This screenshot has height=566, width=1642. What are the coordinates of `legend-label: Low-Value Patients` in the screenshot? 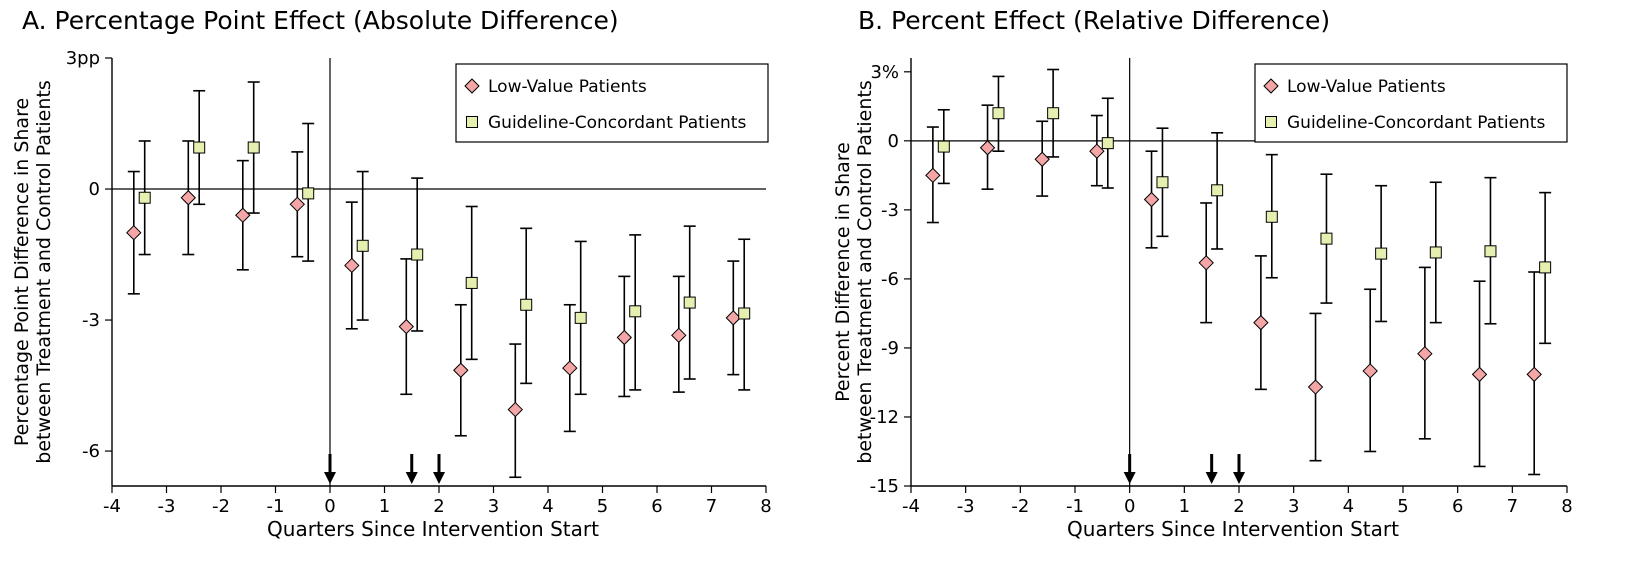 It's located at (1366, 87).